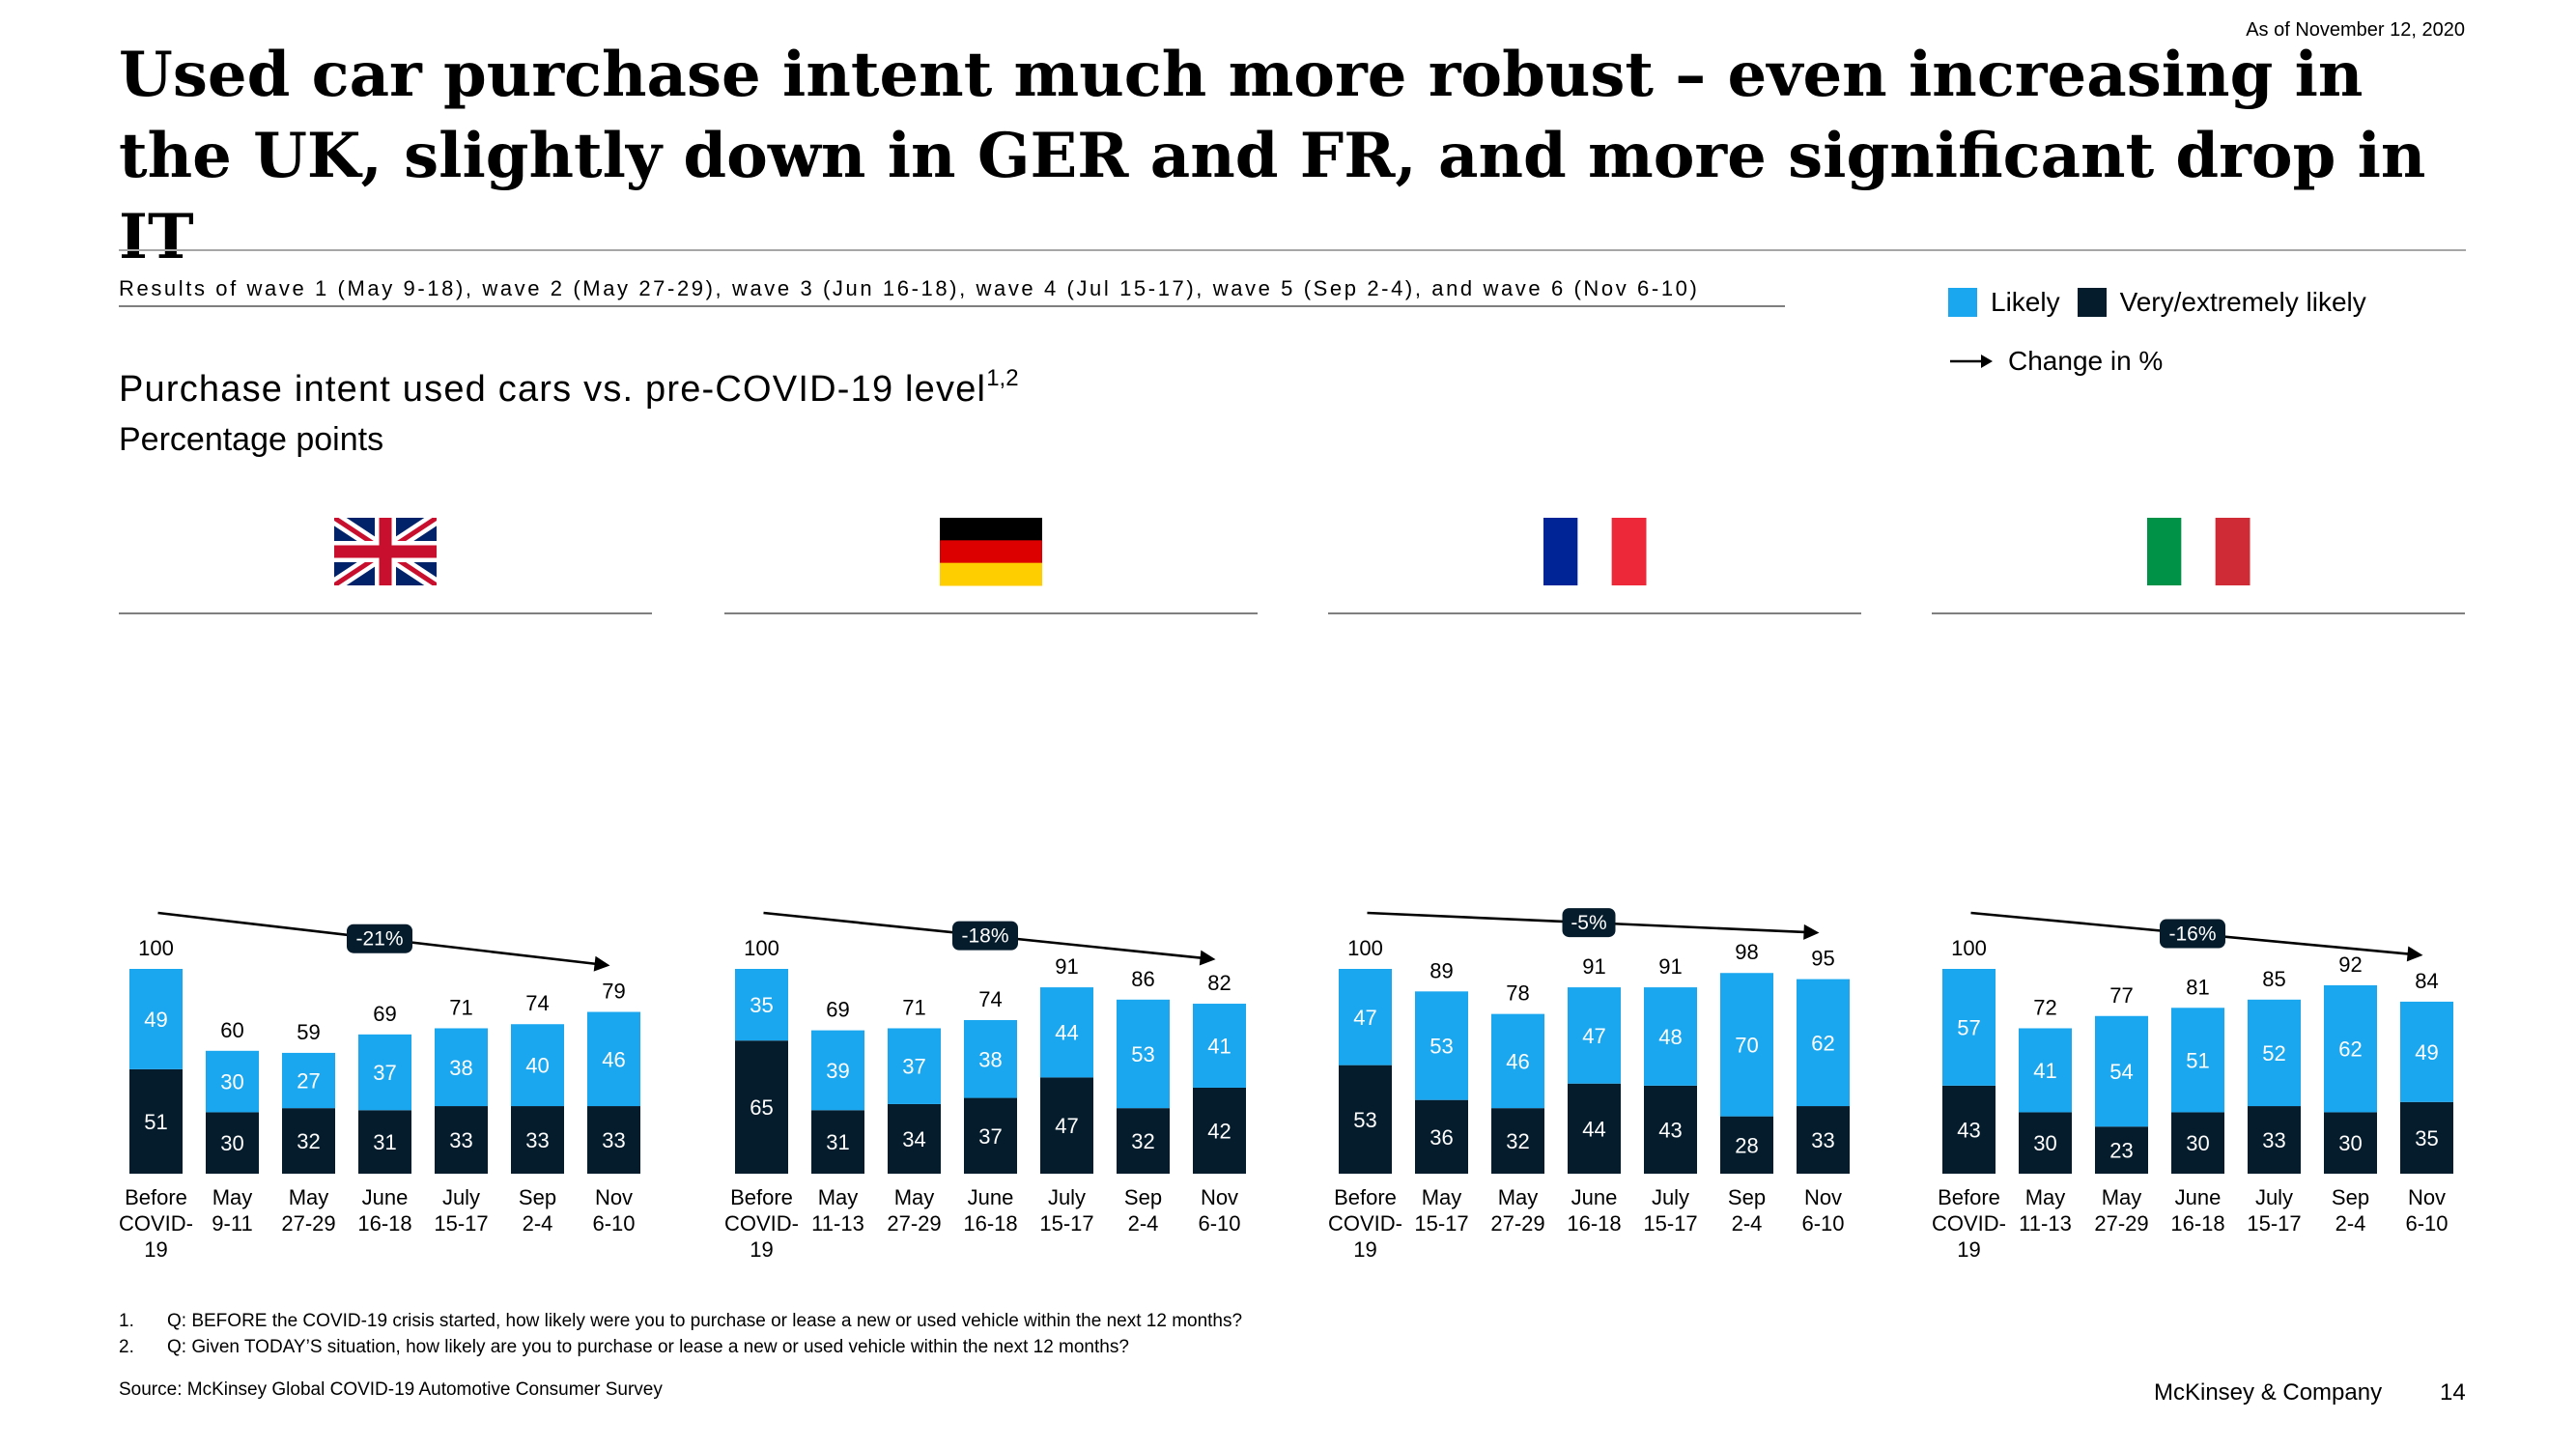  I want to click on category-label: 27-29, so click(308, 1223).